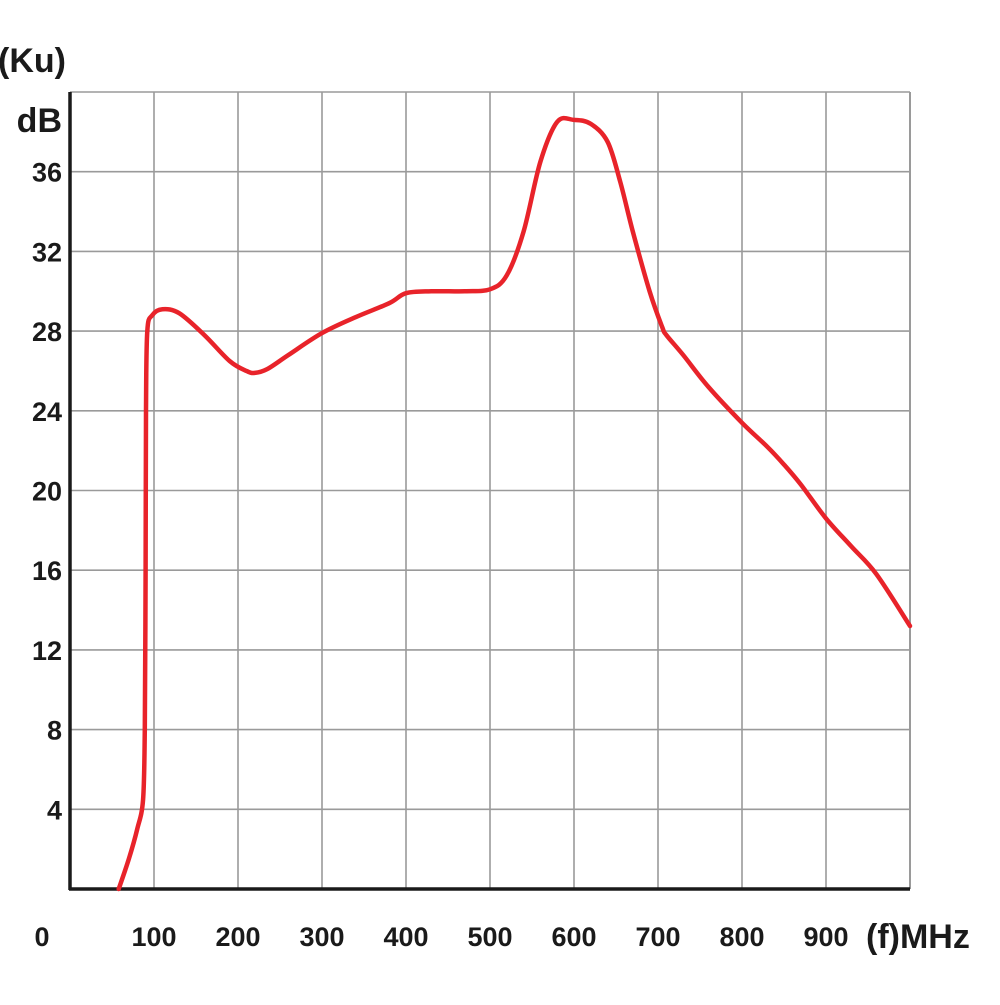  I want to click on y-tick-label-7: 32, so click(47, 252).